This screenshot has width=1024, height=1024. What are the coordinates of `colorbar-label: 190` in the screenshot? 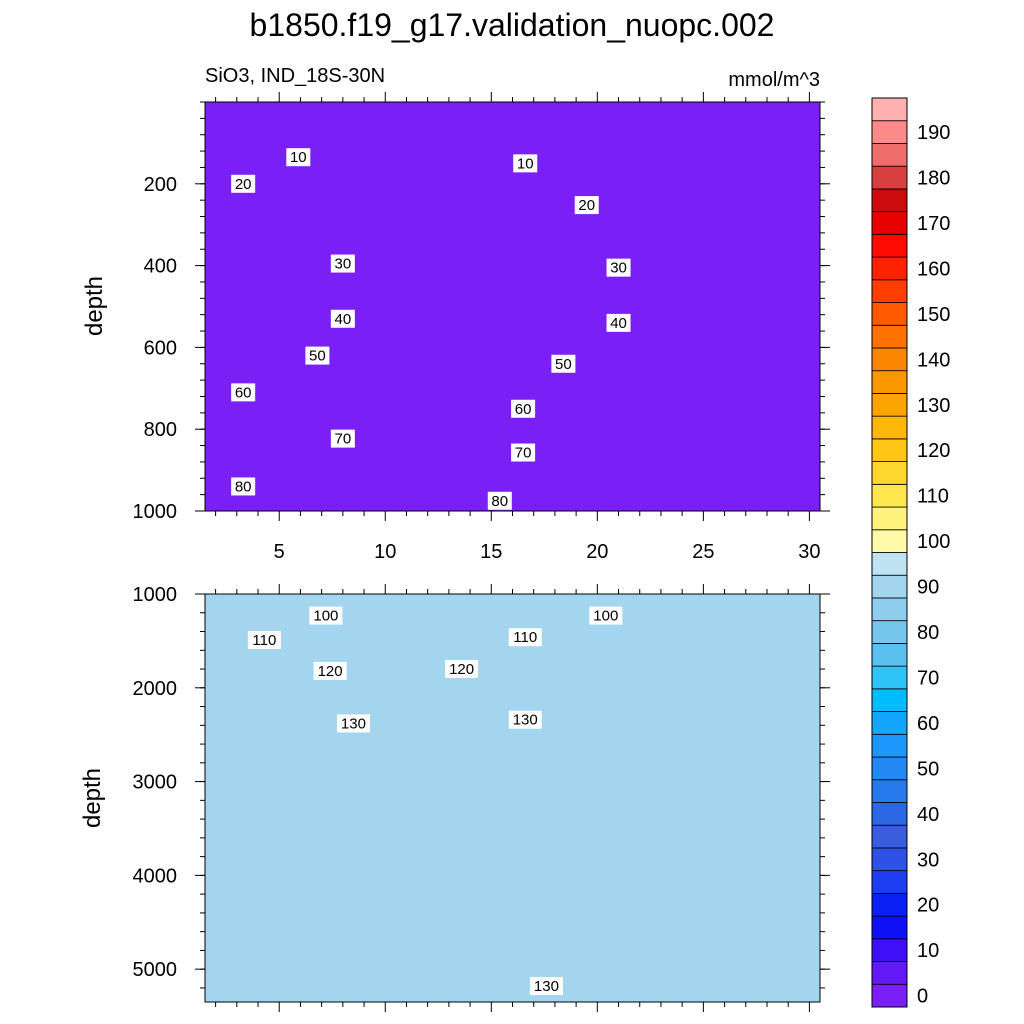 It's located at (933, 133).